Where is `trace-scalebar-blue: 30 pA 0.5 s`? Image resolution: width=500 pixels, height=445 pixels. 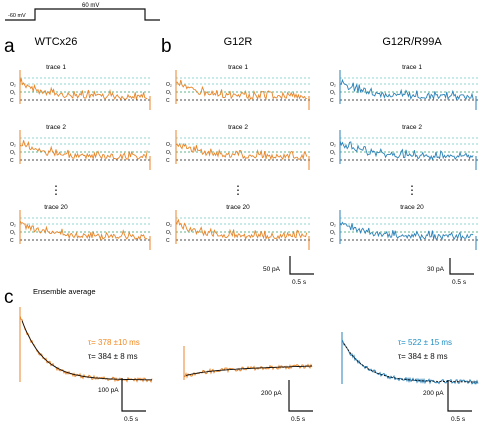
trace-scalebar-blue: 30 pA 0.5 s is located at coordinates (450, 272).